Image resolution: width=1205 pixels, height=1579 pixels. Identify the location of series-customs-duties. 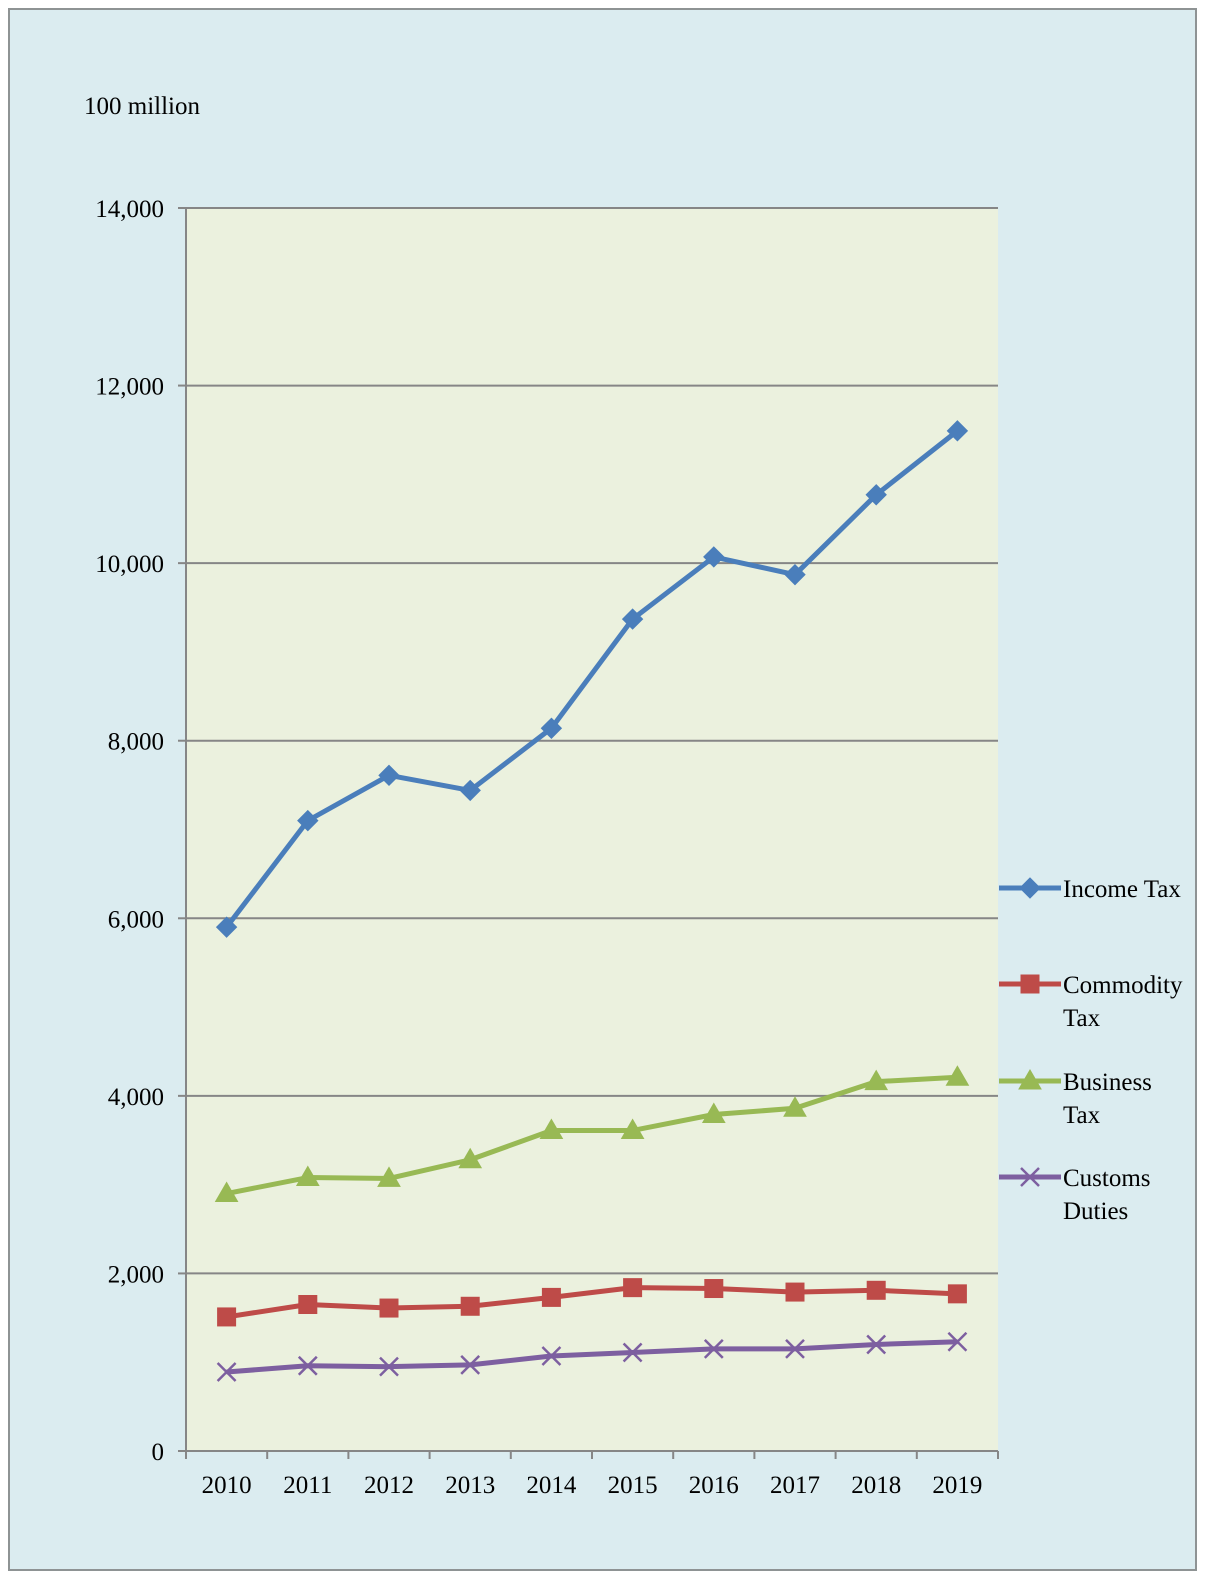
(592, 1356).